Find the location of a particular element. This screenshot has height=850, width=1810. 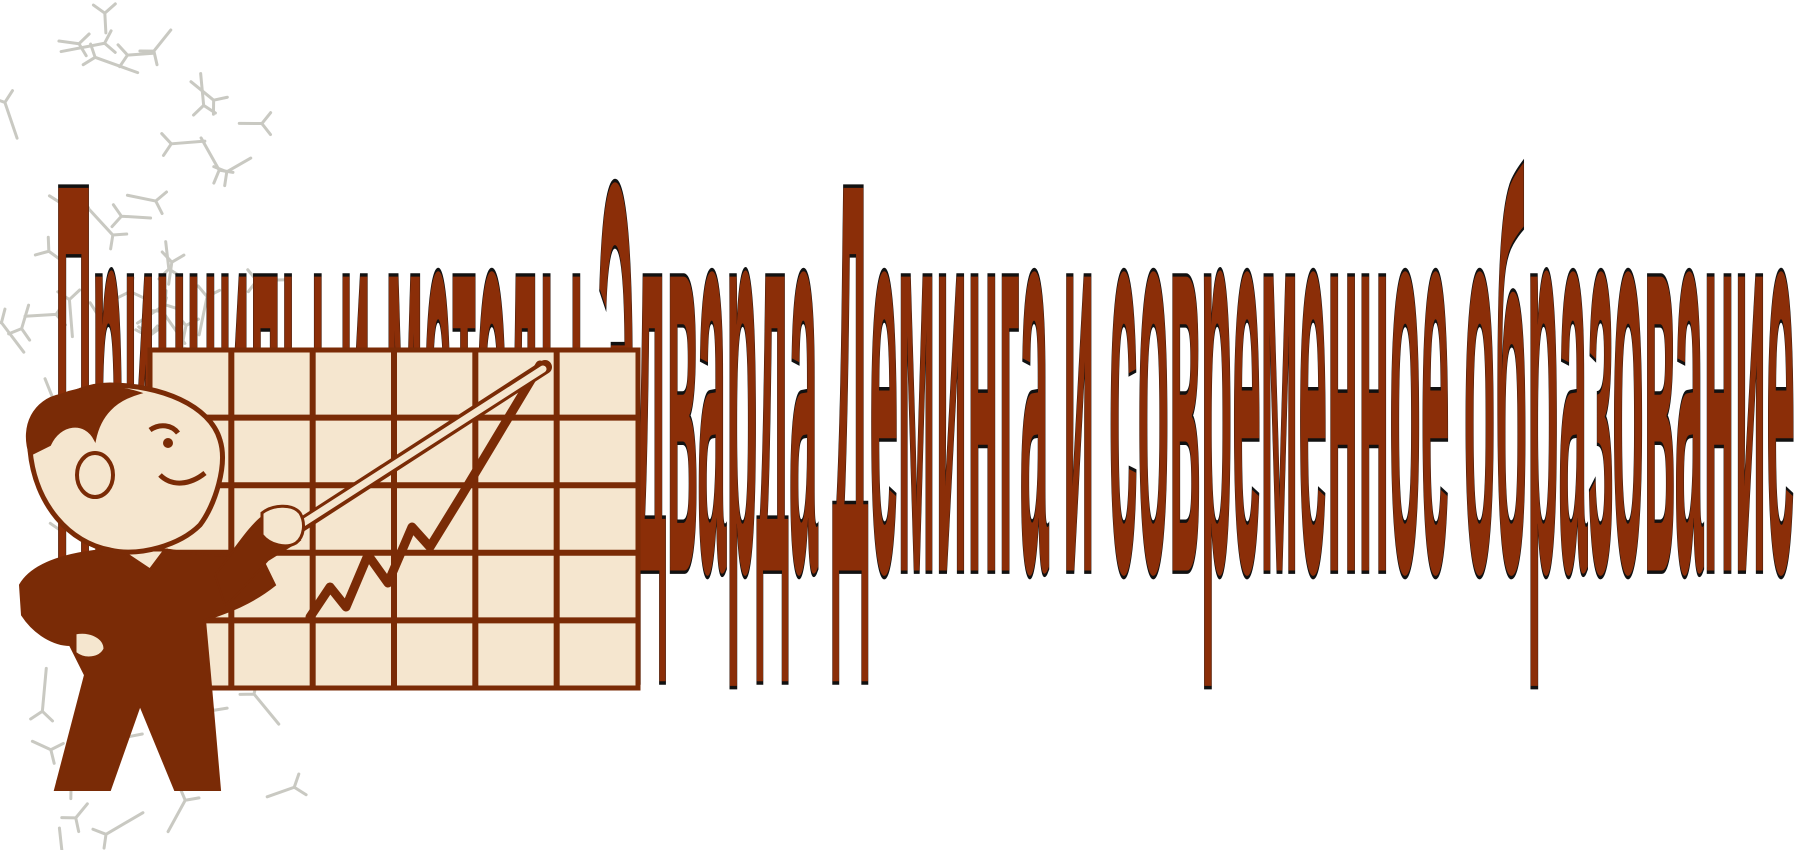

presenter-figure is located at coordinates (161, 586).